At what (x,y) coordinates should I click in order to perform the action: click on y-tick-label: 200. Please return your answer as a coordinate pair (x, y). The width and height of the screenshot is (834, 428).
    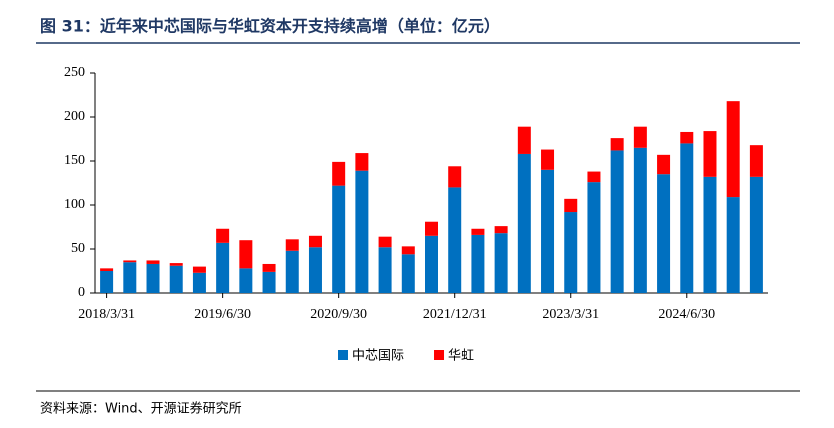
    Looking at the image, I should click on (74, 116).